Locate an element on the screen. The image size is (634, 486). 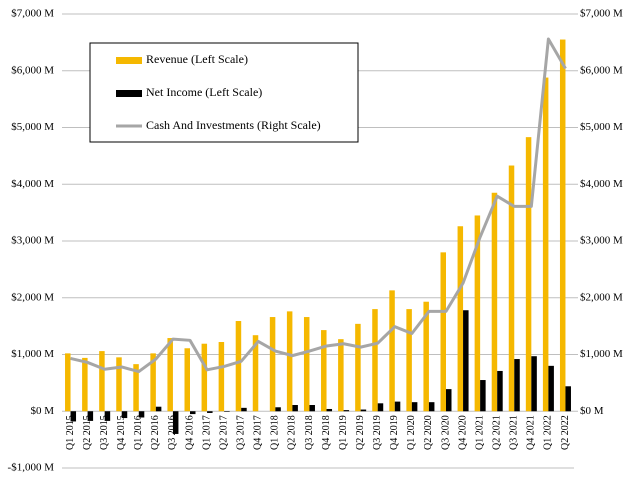
x-tick-label: Q2 2020 is located at coordinates (428, 432).